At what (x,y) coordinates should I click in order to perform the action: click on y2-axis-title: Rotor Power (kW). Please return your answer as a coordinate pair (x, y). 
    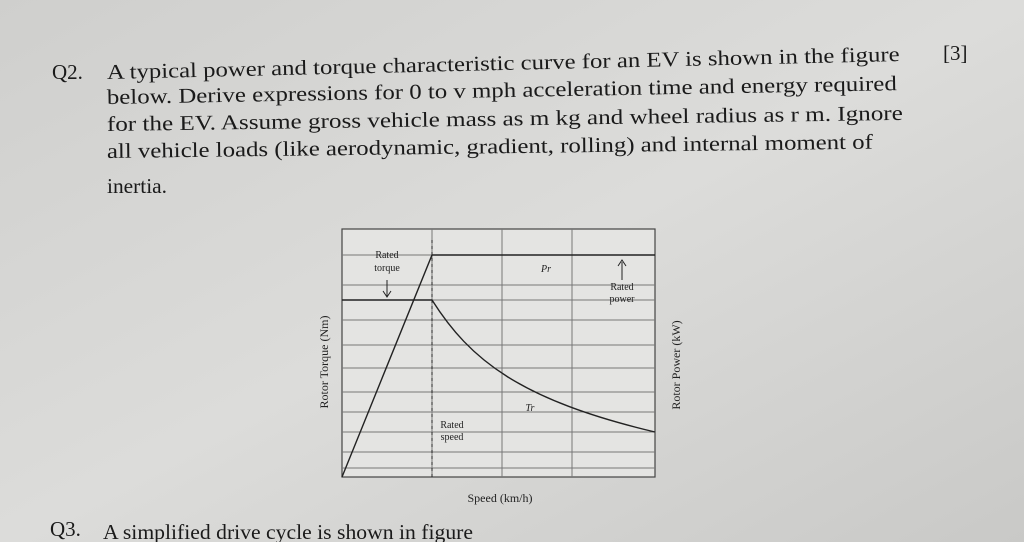
    Looking at the image, I should click on (676, 364).